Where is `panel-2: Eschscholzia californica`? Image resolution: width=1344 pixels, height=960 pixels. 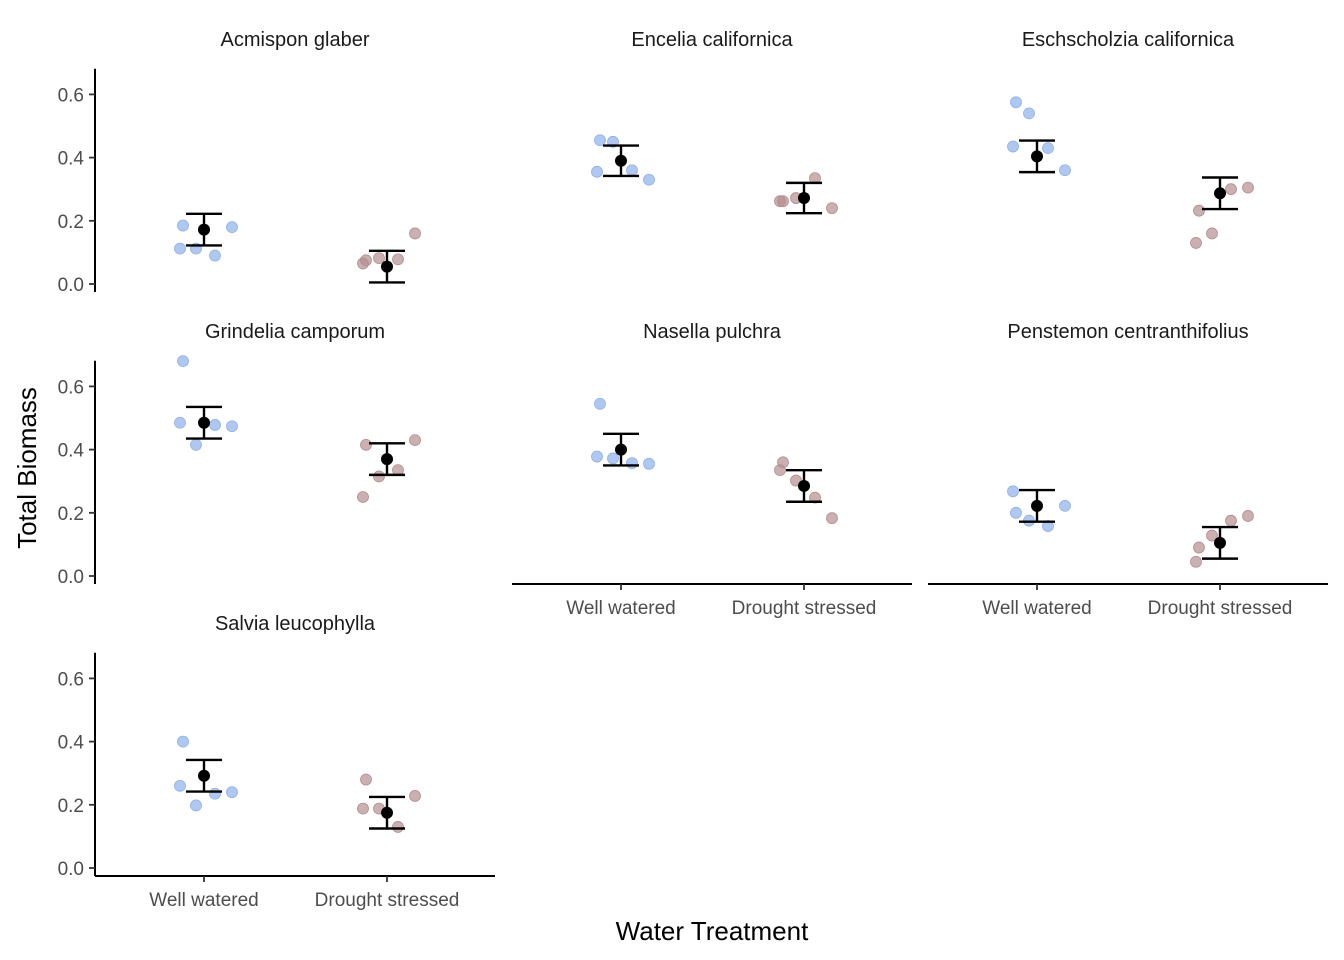
panel-2: Eschscholzia californica is located at coordinates (1130, 139).